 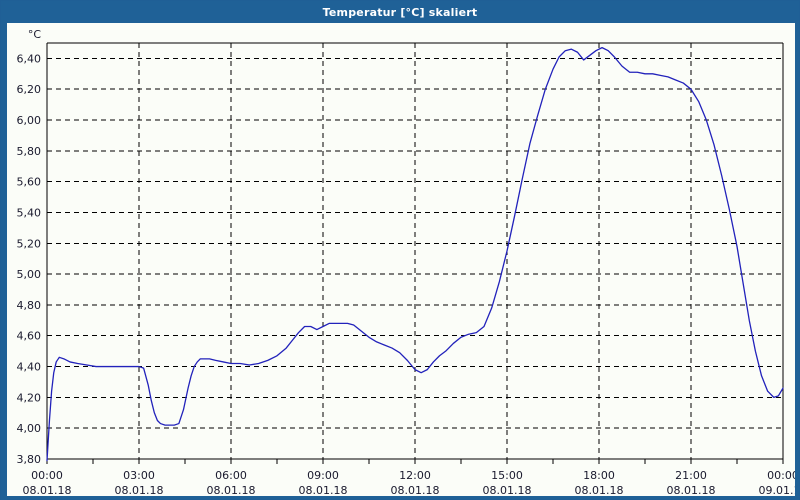 What do you see at coordinates (323, 475) in the screenshot?
I see `x-axis-time-label: 09:00` at bounding box center [323, 475].